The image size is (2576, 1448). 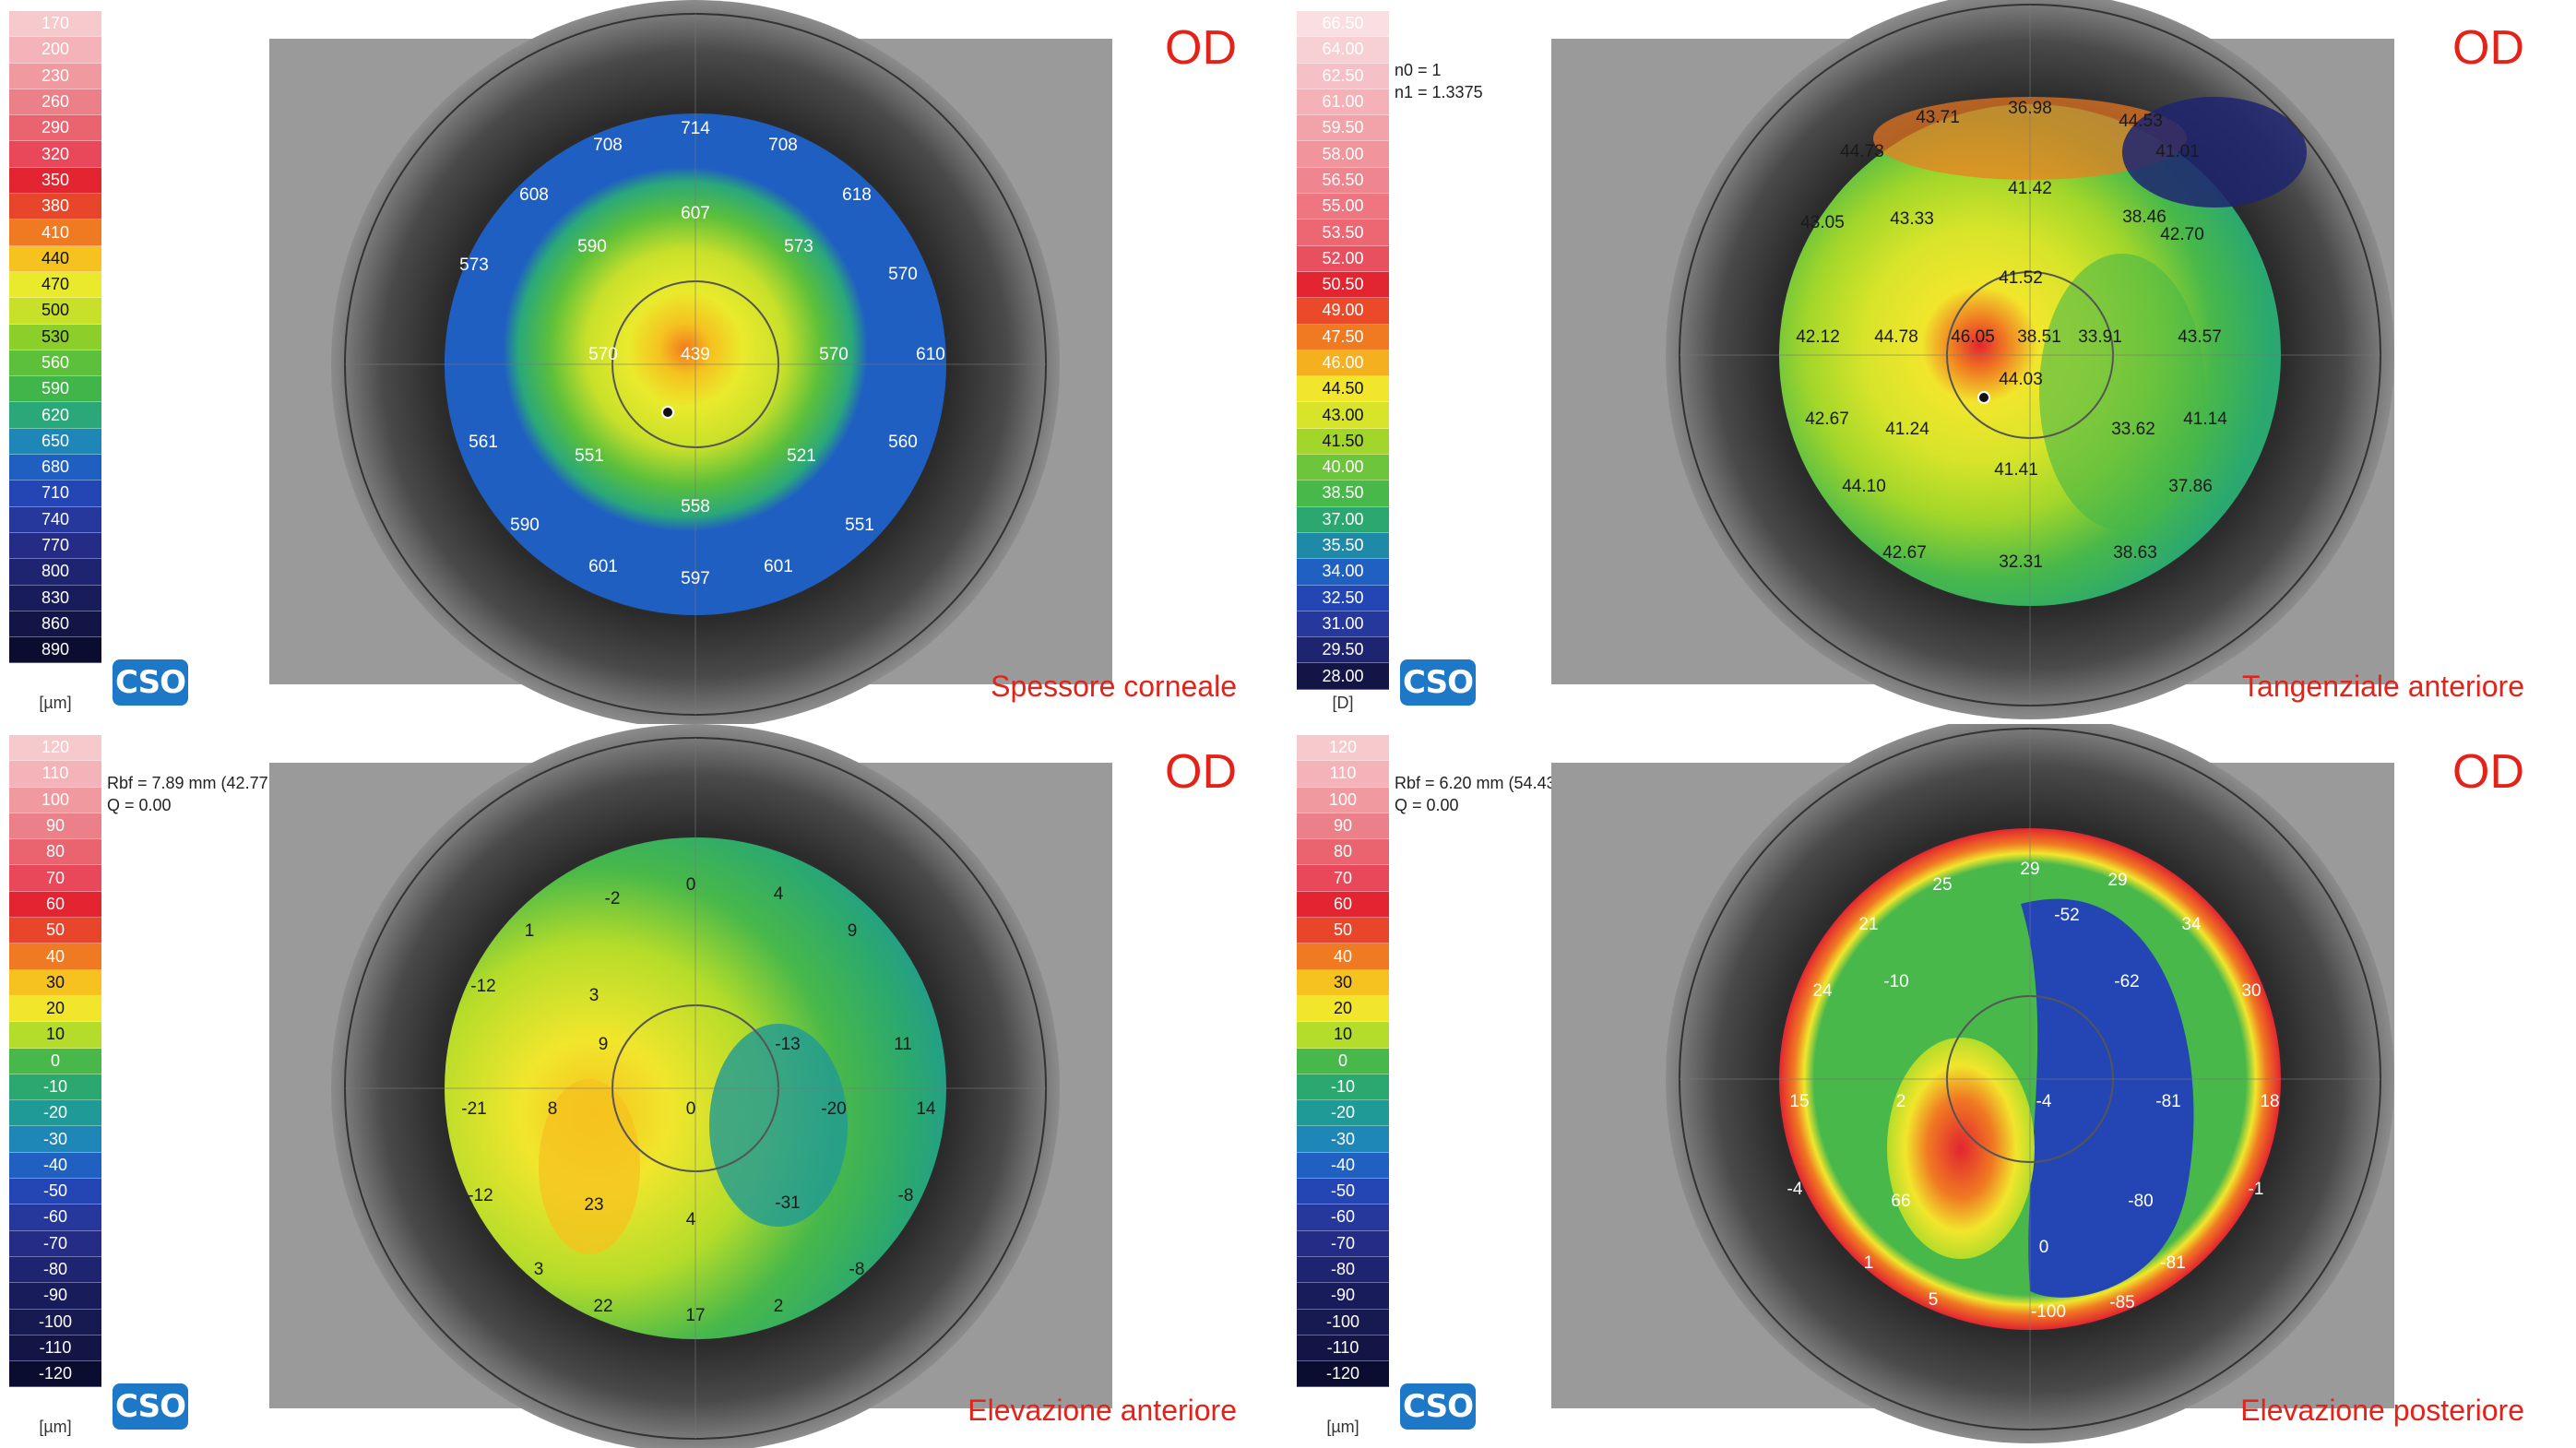 What do you see at coordinates (1102, 1410) in the screenshot?
I see `map-title: Elevazione anteriore` at bounding box center [1102, 1410].